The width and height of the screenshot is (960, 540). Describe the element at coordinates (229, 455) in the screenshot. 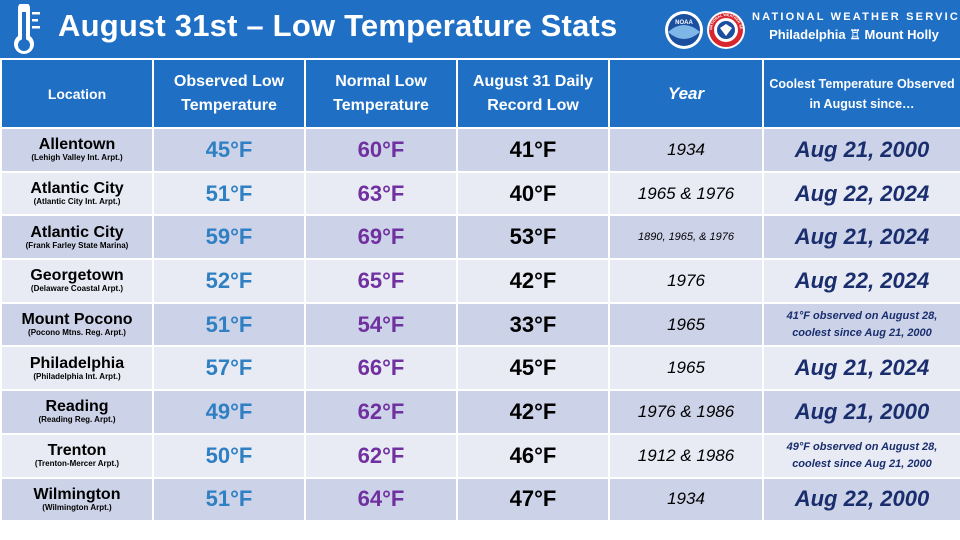

I see `observed-low-cell: 50°F` at that location.